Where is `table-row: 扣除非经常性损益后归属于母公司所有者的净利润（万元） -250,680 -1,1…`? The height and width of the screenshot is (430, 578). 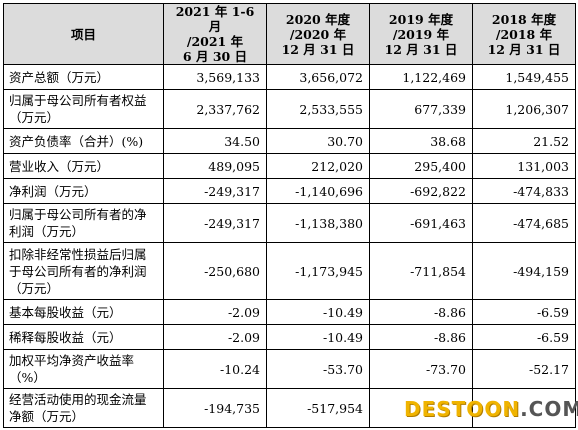 table-row: 扣除非经常性损益后归属于母公司所有者的净利润（万元） -250,680 -1,1… is located at coordinates (289, 271).